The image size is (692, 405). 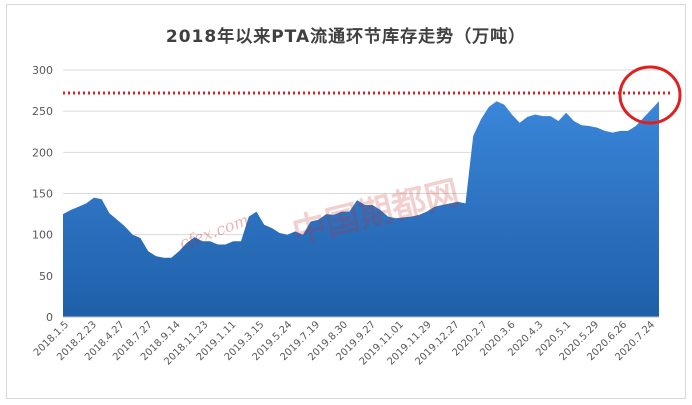 I want to click on y-tick-label: 250, so click(x=42, y=111).